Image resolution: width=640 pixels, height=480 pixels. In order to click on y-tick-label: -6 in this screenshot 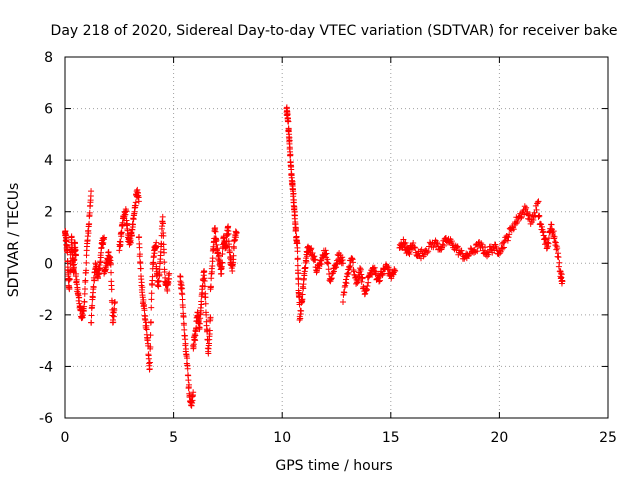, I will do `click(46, 419)`.